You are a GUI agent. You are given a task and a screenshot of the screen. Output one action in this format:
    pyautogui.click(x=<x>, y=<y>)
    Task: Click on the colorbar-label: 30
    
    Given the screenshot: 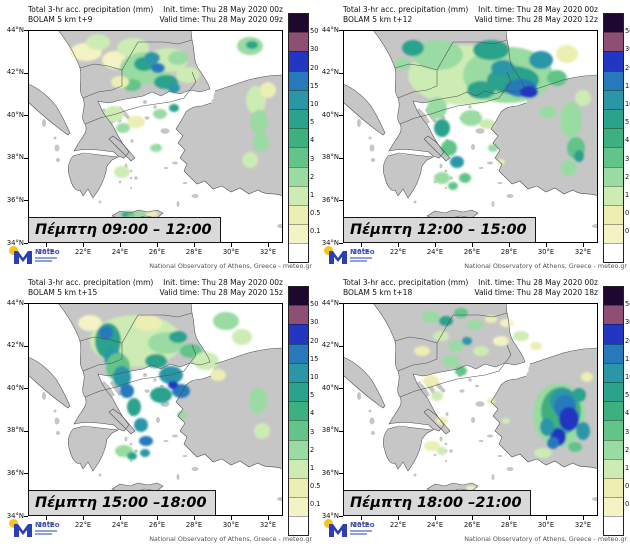 What is the action you would take?
    pyautogui.click(x=314, y=322)
    